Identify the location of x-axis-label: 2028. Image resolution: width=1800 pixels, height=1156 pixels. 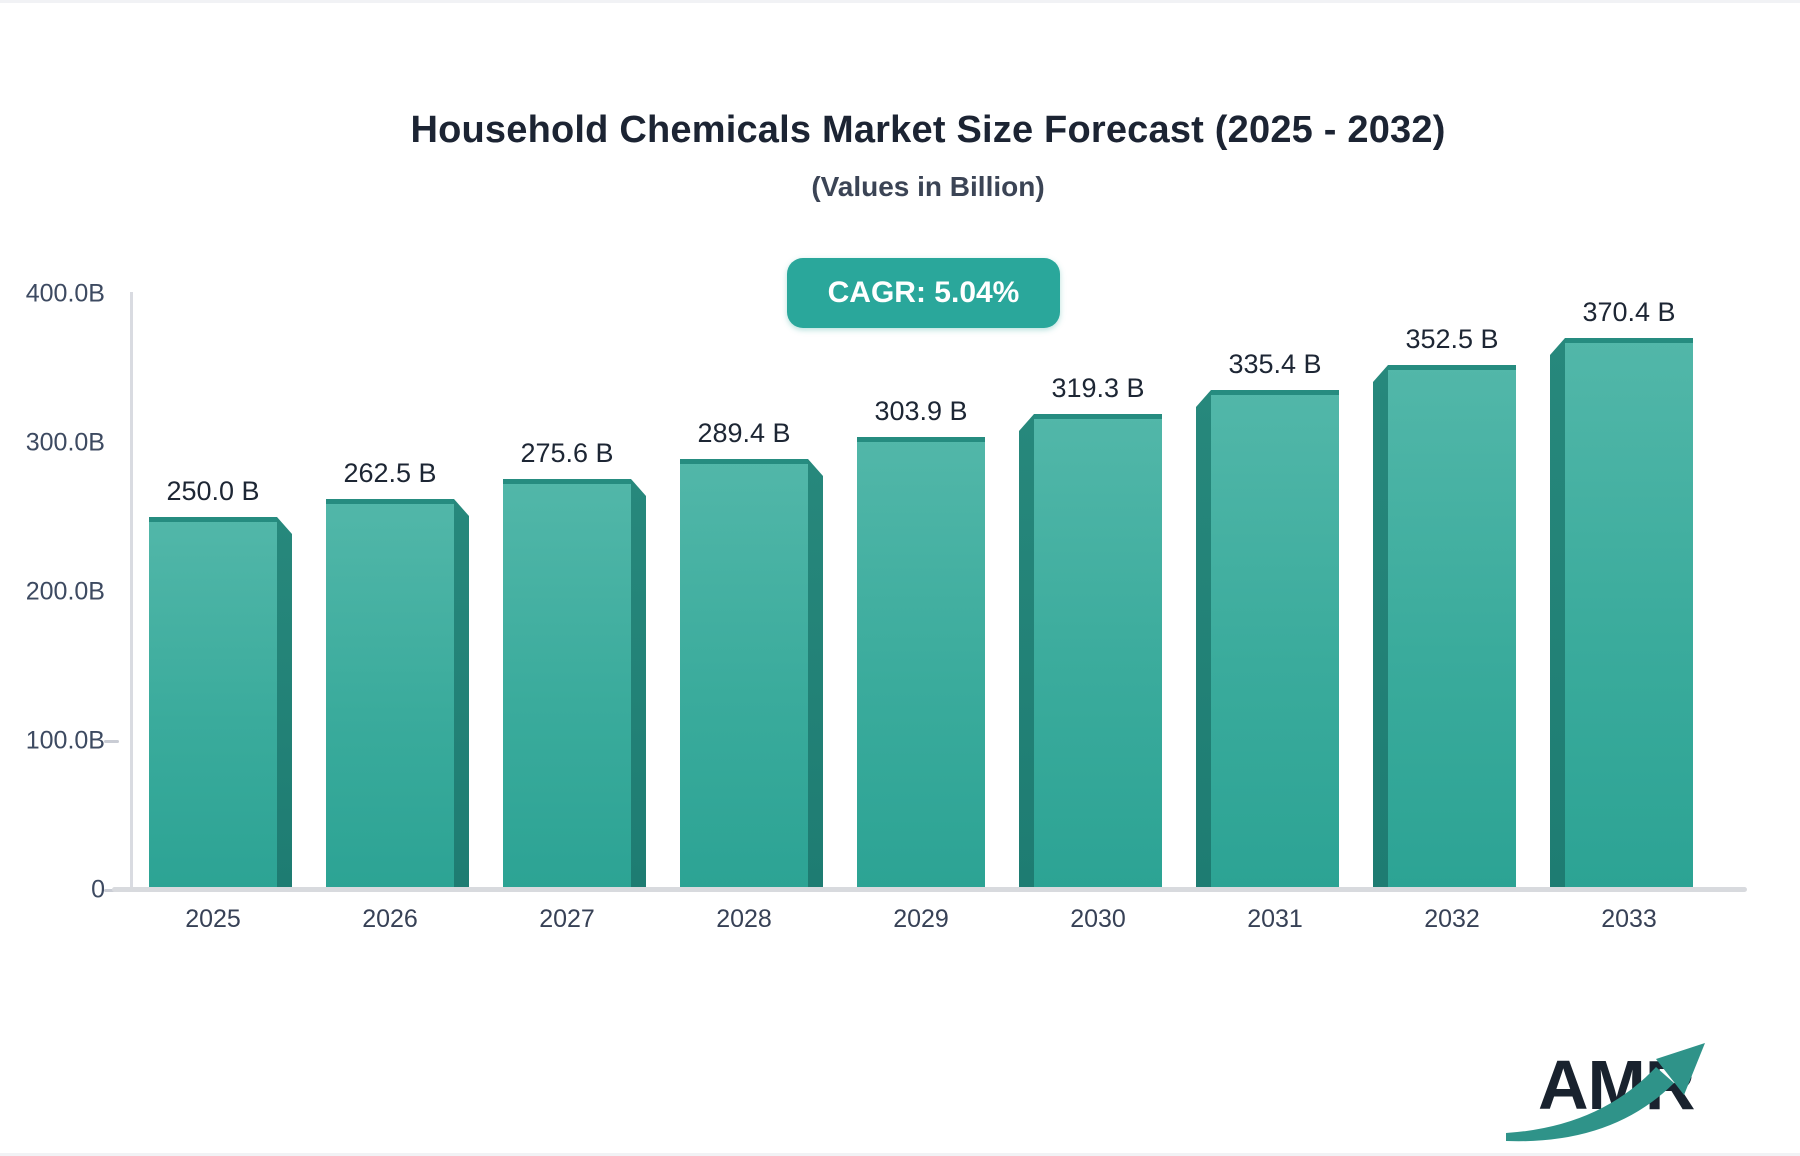
(744, 919).